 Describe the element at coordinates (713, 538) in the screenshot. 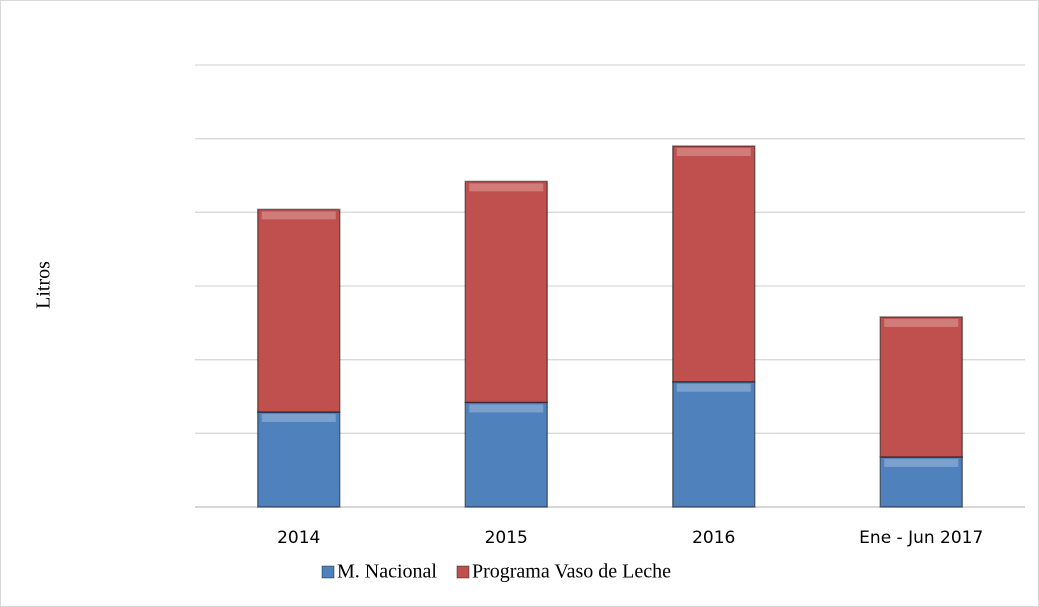

I see `x-tick-label: 2016` at that location.